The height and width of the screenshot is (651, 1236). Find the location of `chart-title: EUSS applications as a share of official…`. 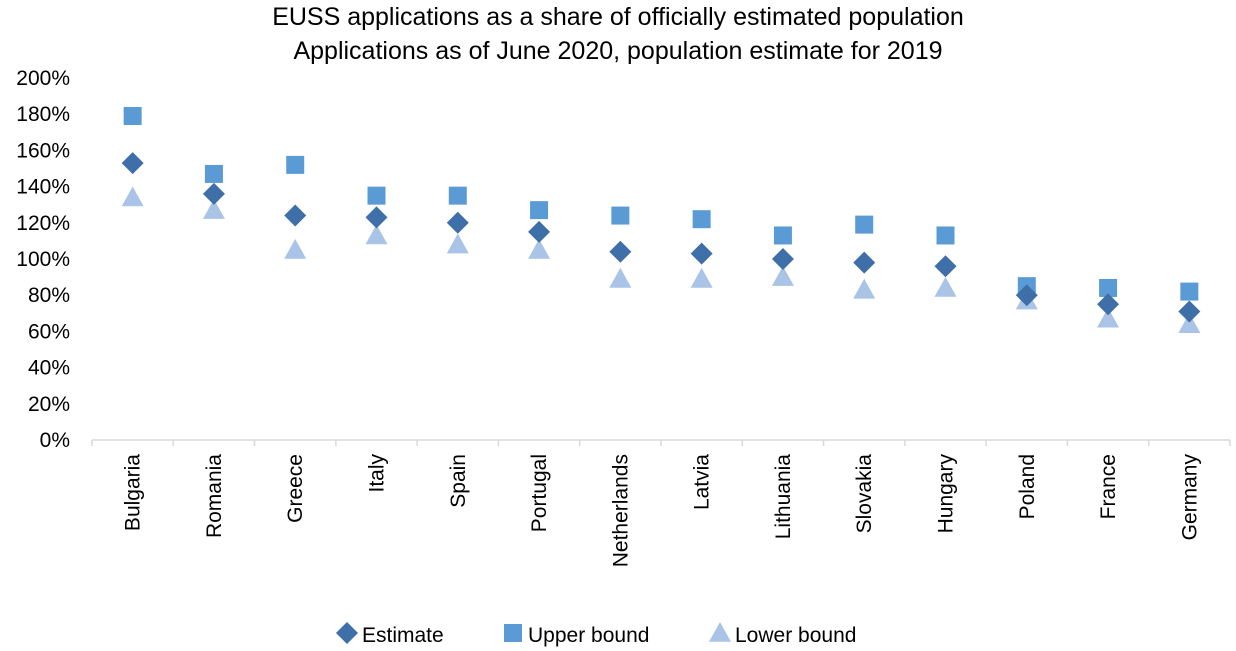

chart-title: EUSS applications as a share of official… is located at coordinates (618, 17).